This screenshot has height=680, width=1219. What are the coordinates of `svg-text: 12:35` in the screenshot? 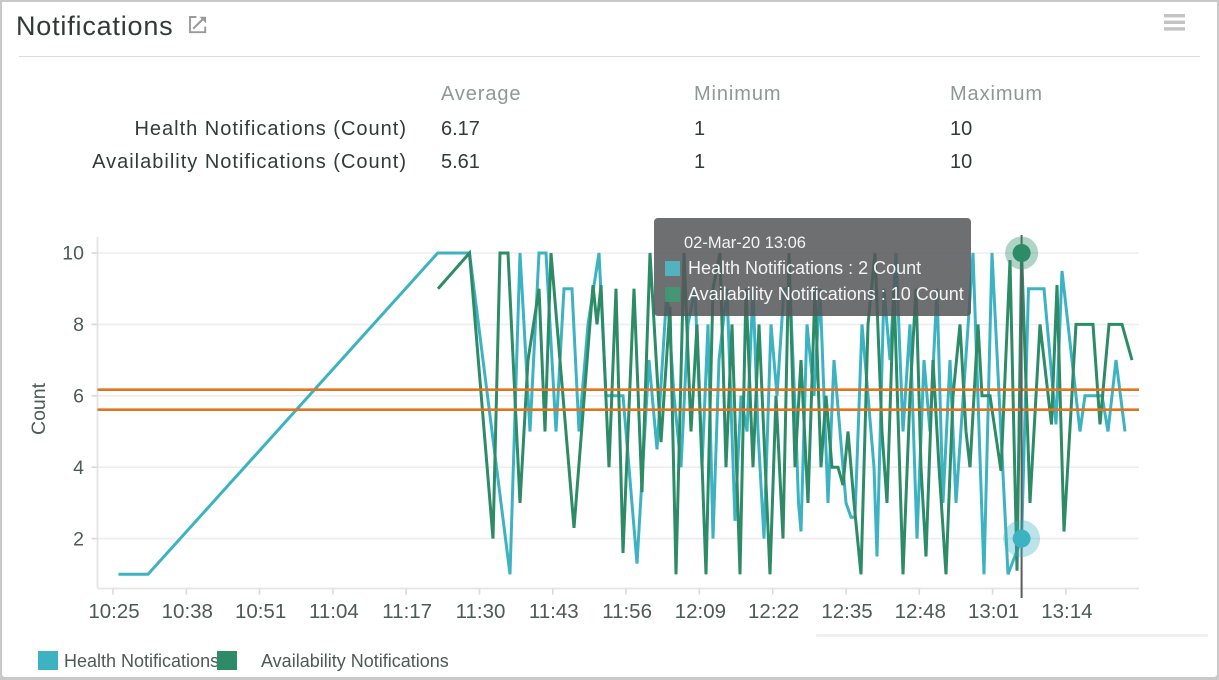 It's located at (846, 611).